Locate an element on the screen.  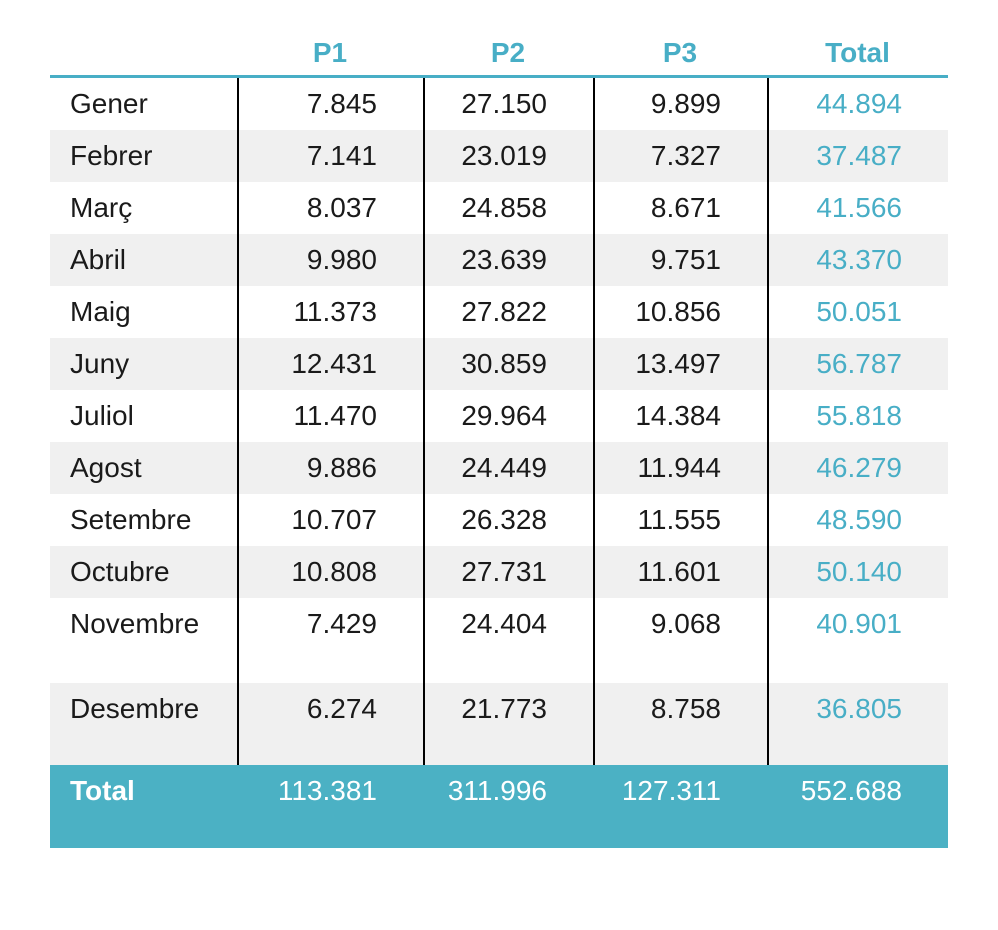
p3-value-cell: 13.497 is located at coordinates (680, 364).